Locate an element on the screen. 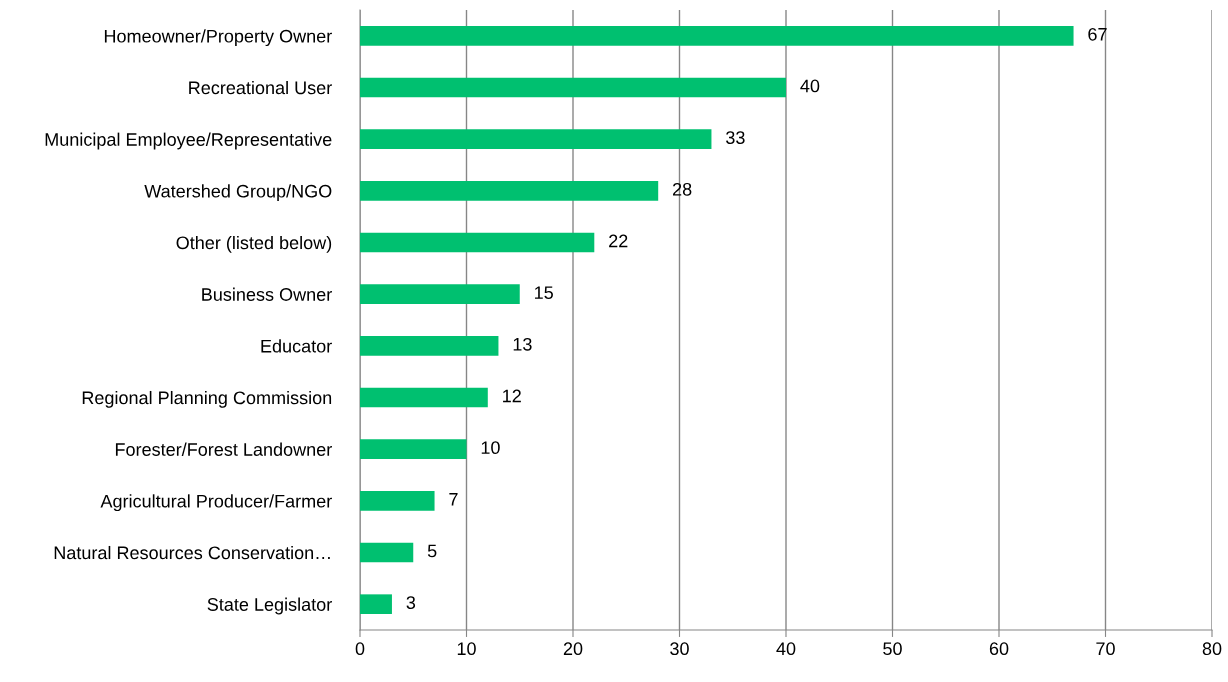 The height and width of the screenshot is (682, 1228). data-label: 13 is located at coordinates (522, 344).